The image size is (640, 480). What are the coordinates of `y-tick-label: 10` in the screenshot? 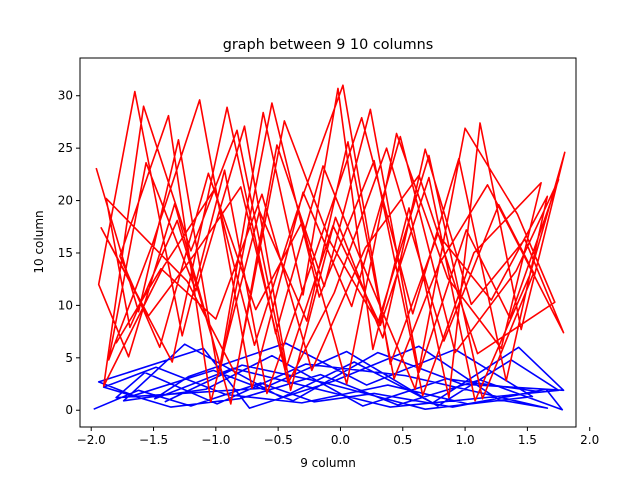 It's located at (65, 305).